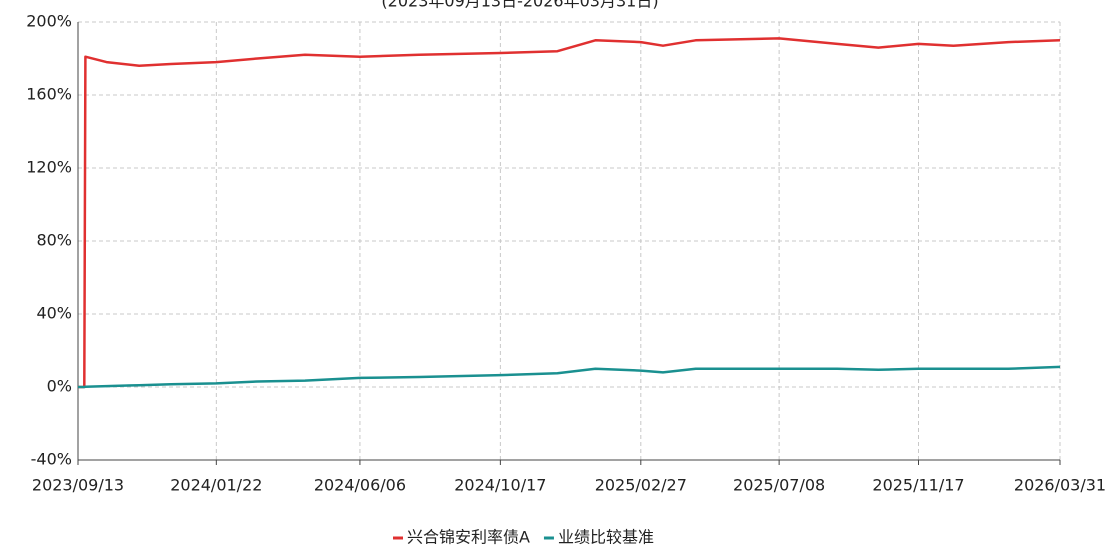 The width and height of the screenshot is (1114, 551). Describe the element at coordinates (54, 240) in the screenshot. I see `y-tick-label: 80%` at that location.